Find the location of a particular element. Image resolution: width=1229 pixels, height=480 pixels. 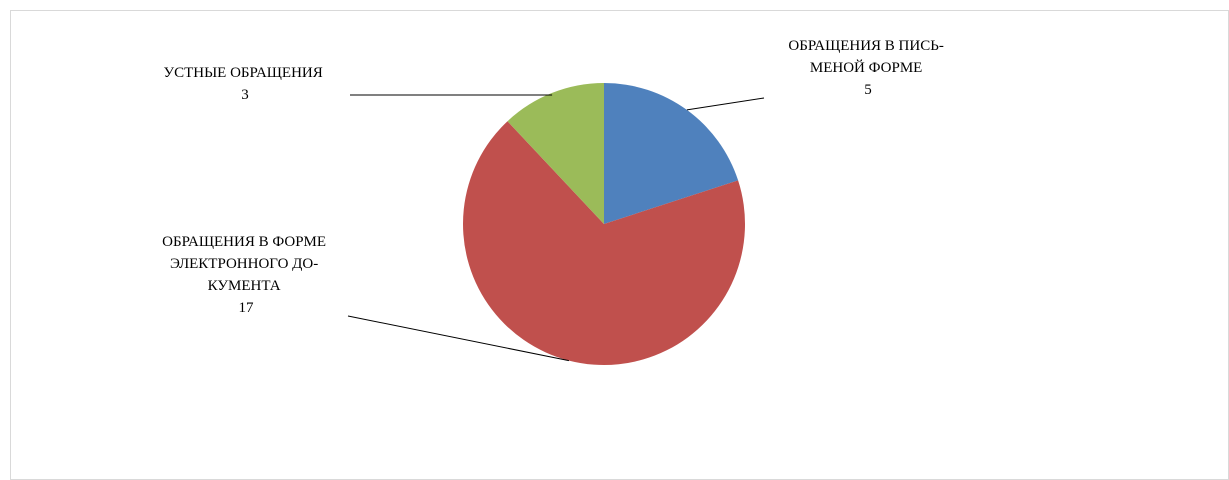

pie-slice-ustnye is located at coordinates (555, 153).